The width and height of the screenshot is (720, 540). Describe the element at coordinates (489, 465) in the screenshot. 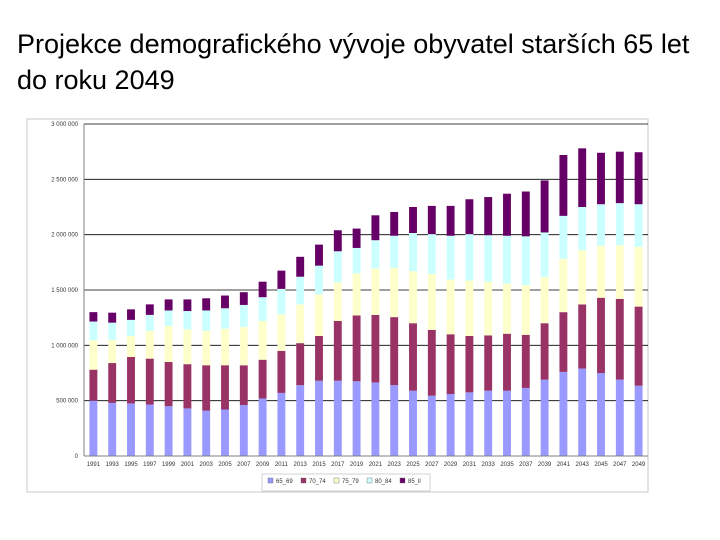

I see `x-tick-label: 2033` at that location.